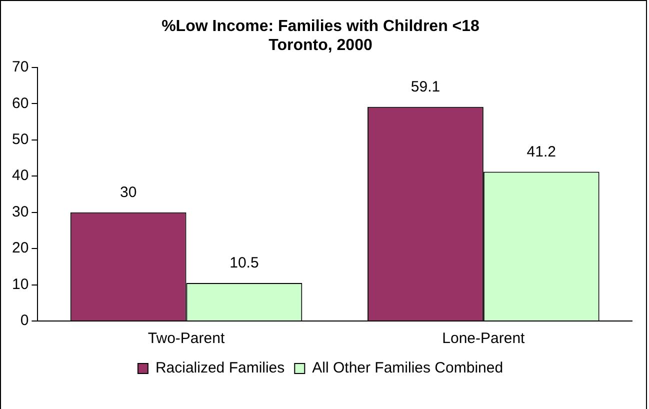 Image resolution: width=649 pixels, height=409 pixels. What do you see at coordinates (20, 211) in the screenshot?
I see `y-tick-label: 30` at bounding box center [20, 211].